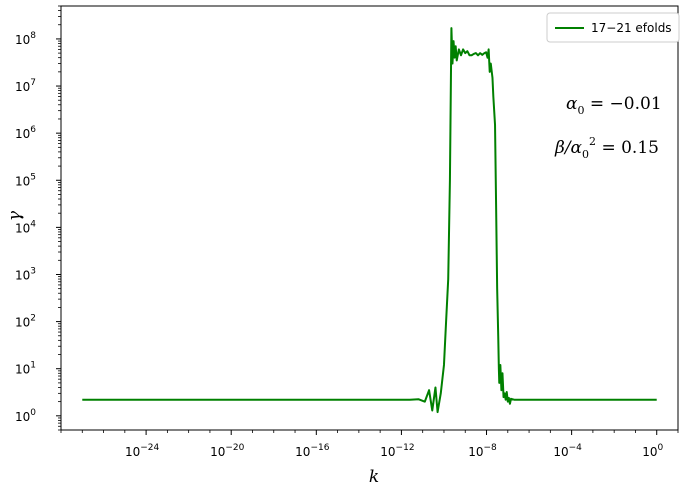 The height and width of the screenshot is (483, 684). What do you see at coordinates (25, 39) in the screenshot?
I see `y-tick-label: 10⁸` at bounding box center [25, 39].